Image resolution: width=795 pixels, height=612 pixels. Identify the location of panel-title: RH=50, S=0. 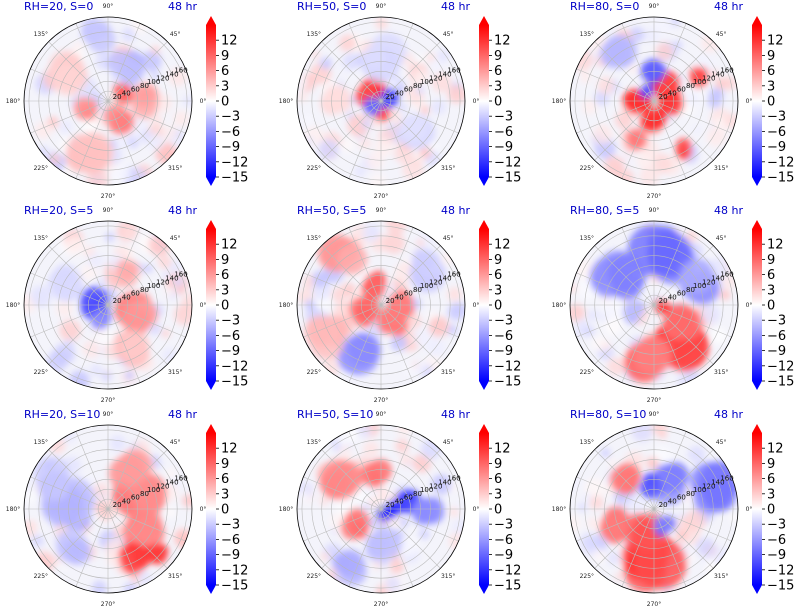
(331, 6).